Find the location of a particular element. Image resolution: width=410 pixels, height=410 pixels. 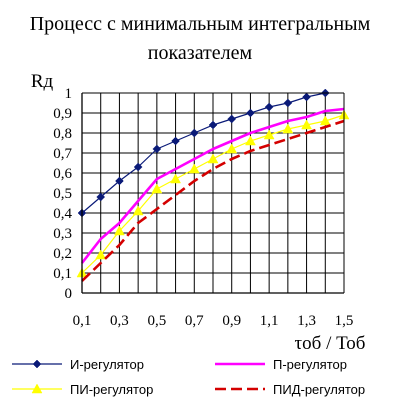

y-tick-label: 0,9 is located at coordinates (62, 114).